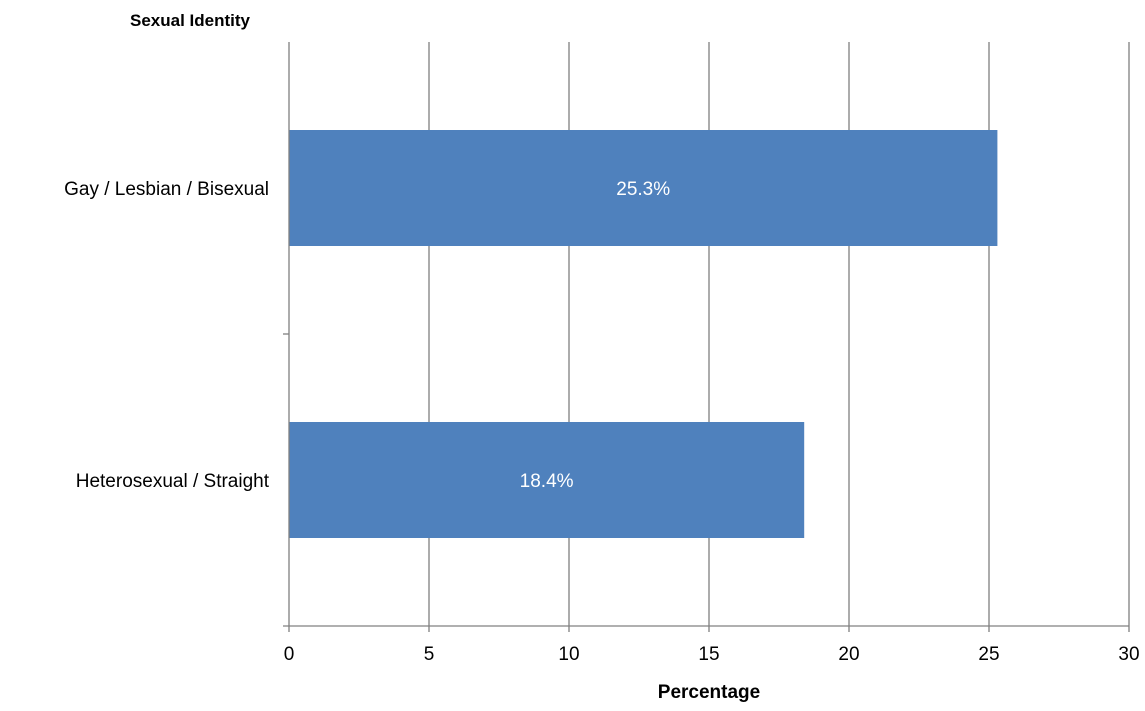 This screenshot has height=711, width=1145. I want to click on category-label: Heterosexual / Straight, so click(173, 481).